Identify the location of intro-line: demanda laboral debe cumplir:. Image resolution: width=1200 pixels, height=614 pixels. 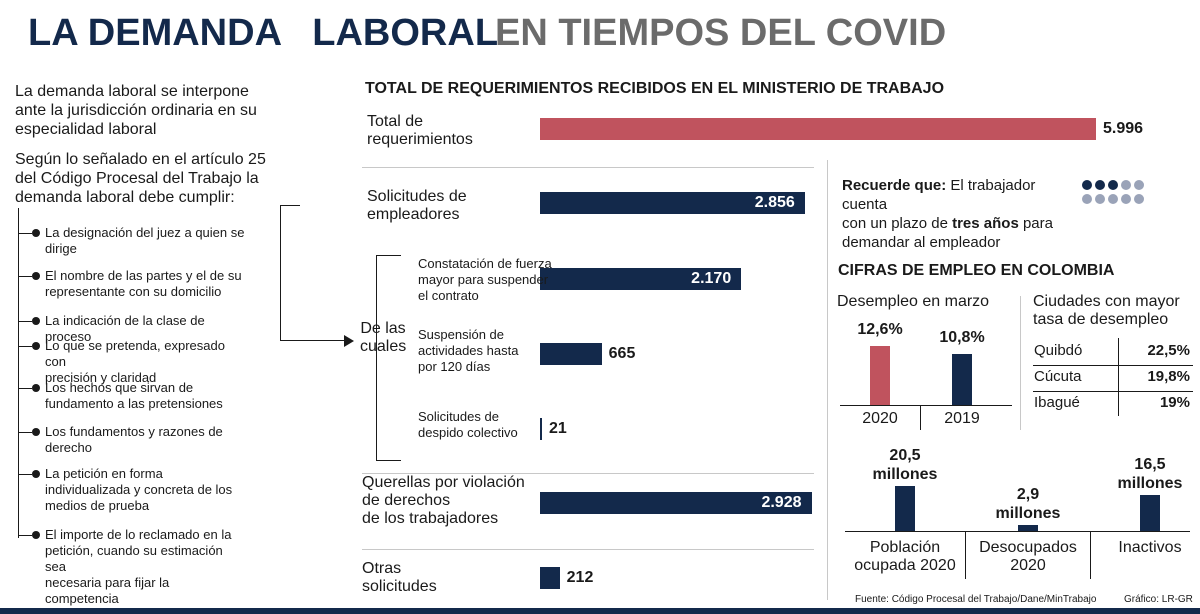
(125, 197).